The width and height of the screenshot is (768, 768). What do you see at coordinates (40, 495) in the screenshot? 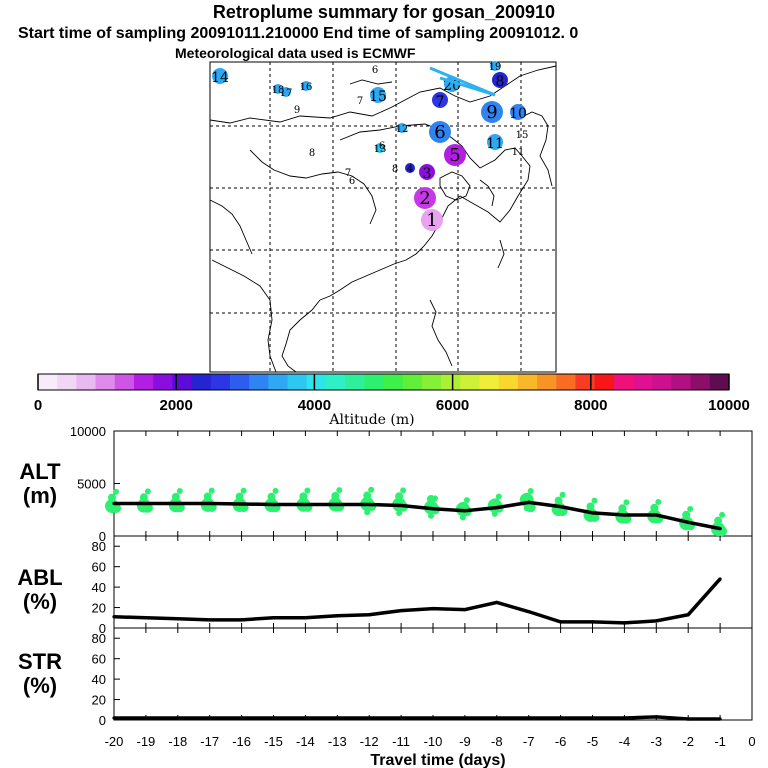
I see `alt-label-bottom: (m)` at bounding box center [40, 495].